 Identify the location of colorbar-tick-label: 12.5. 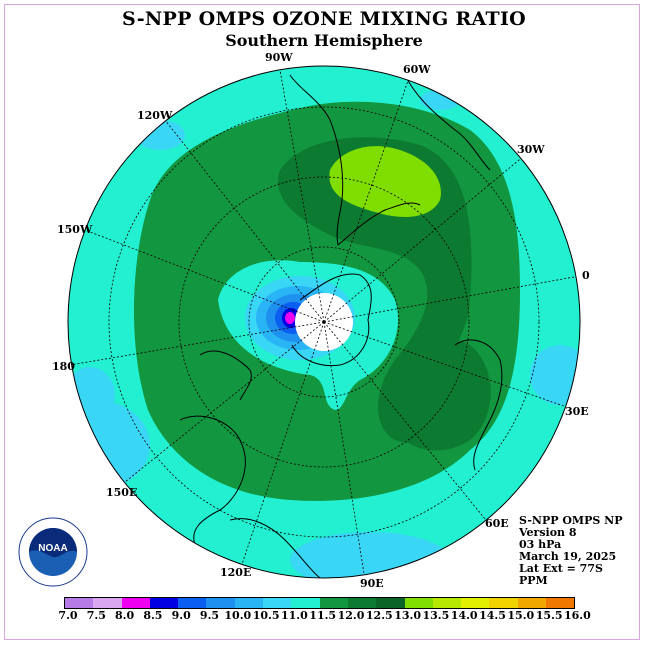
(379, 615).